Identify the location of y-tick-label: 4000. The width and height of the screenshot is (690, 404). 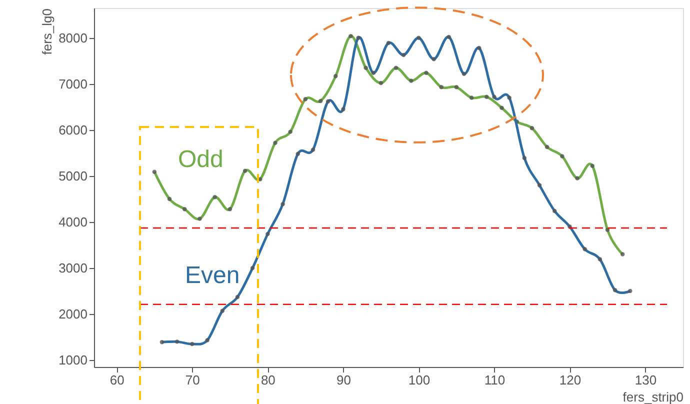
(73, 222).